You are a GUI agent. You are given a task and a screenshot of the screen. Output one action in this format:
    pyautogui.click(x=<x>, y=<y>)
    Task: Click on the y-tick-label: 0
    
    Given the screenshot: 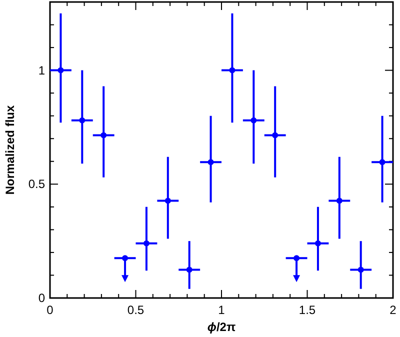 What is the action you would take?
    pyautogui.click(x=42, y=298)
    